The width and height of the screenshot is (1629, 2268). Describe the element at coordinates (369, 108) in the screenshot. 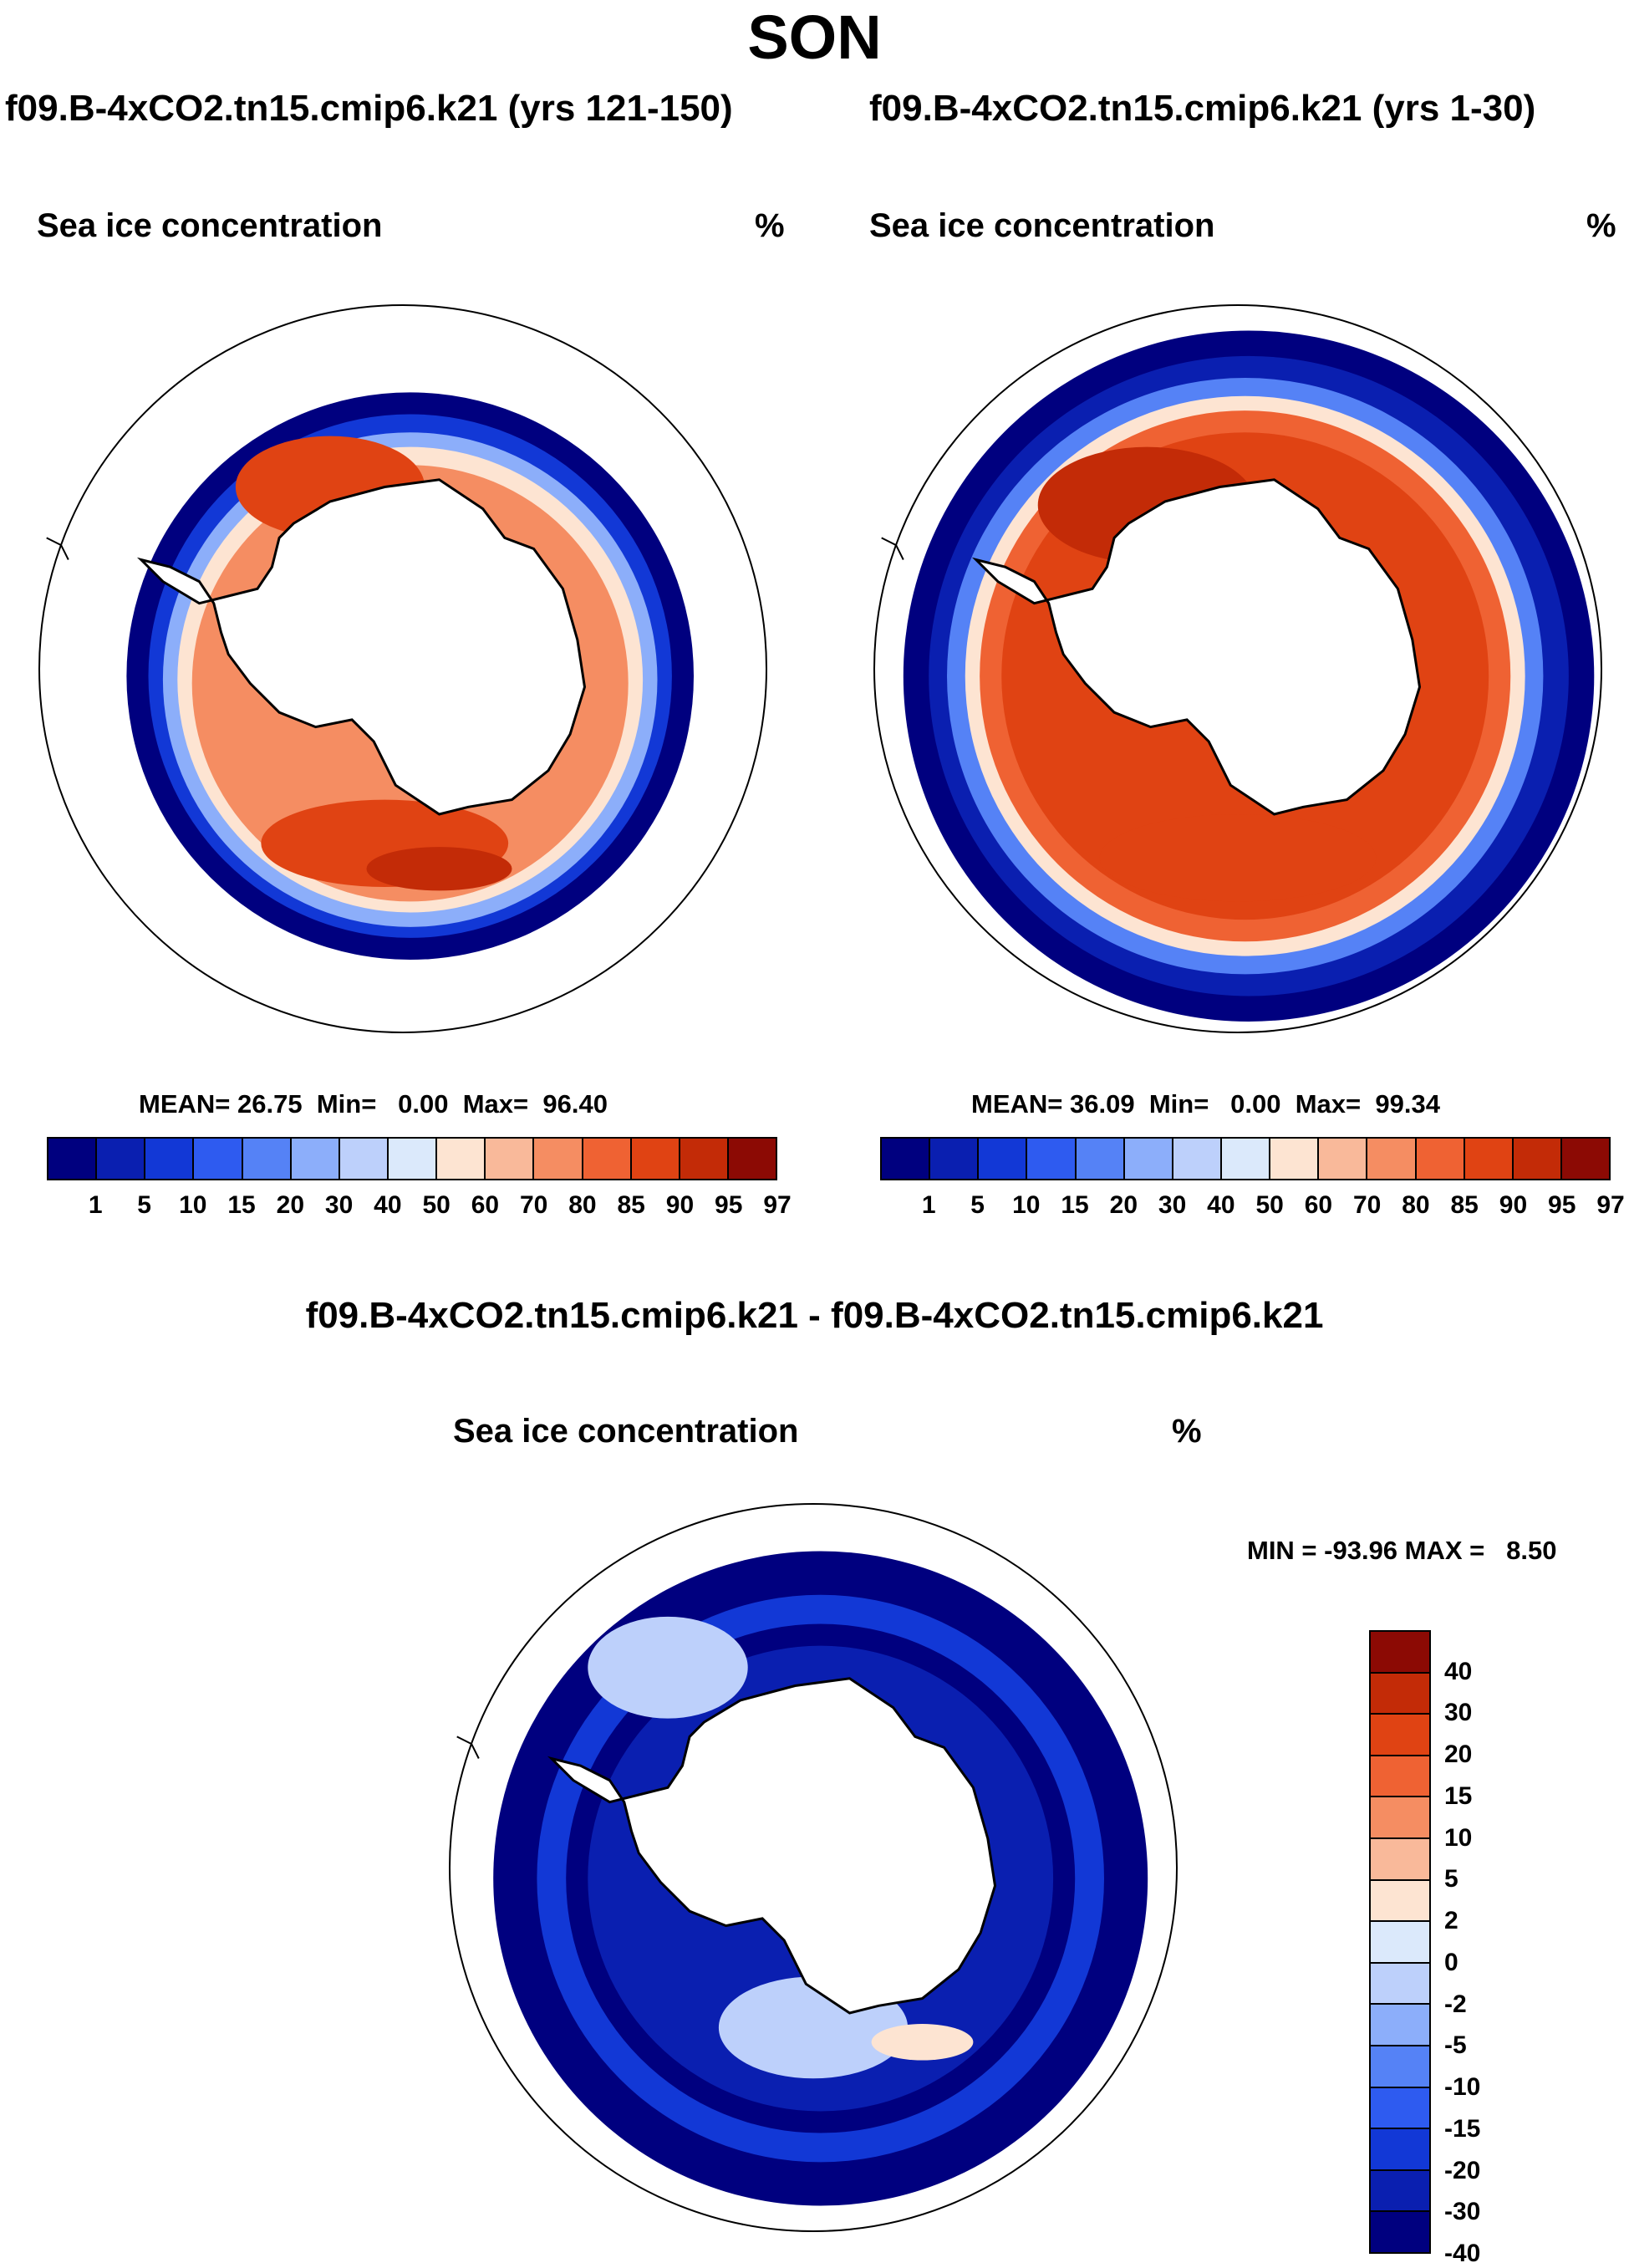

I see `panel1-run-title: f09.B-4xCO2.tn15.cmip6.k21 (yrs 121-150)` at that location.